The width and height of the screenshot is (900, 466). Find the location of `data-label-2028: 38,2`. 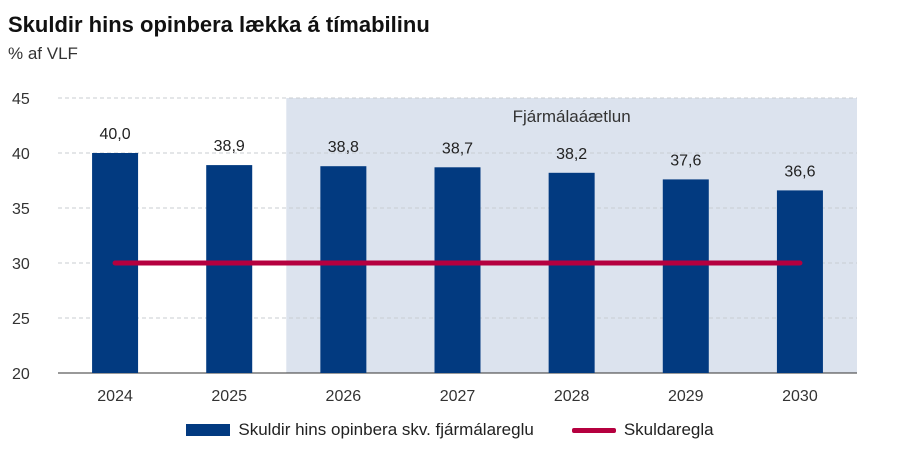

data-label-2028: 38,2 is located at coordinates (571, 154).